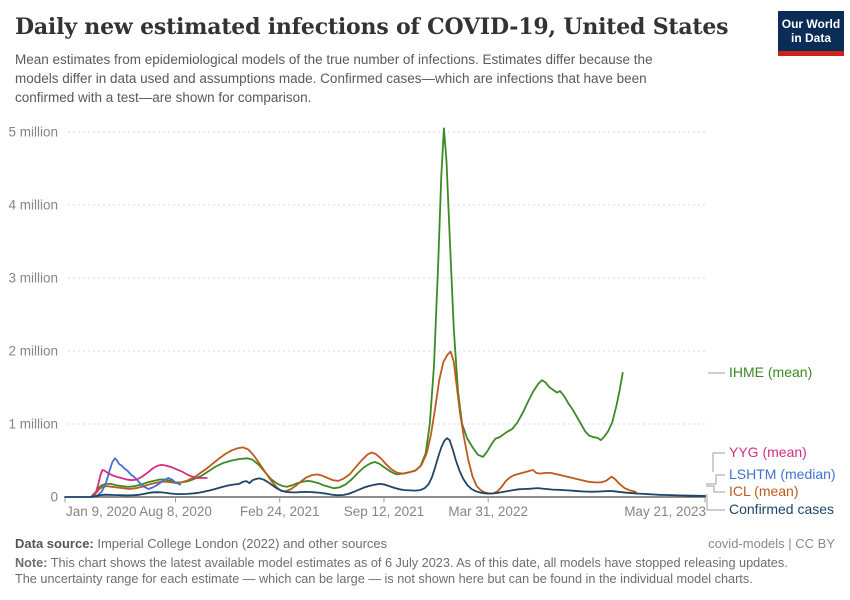 The height and width of the screenshot is (600, 850). I want to click on y-axis-tick-label: 1 million, so click(33, 424).